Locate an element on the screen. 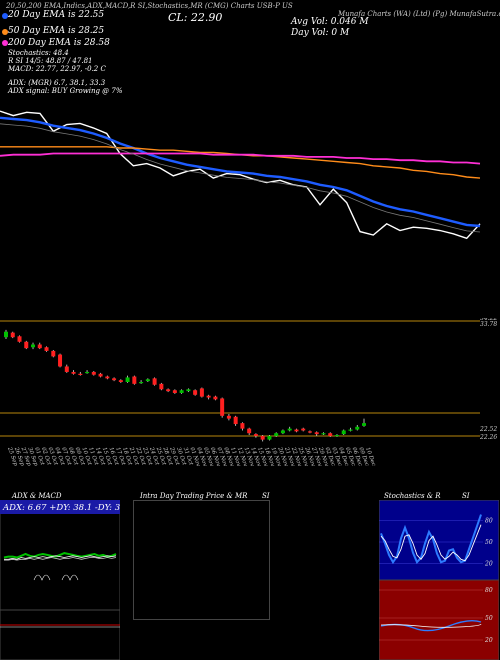 This screenshot has width=500, height=660. adx-title-bar is located at coordinates (60, 507).